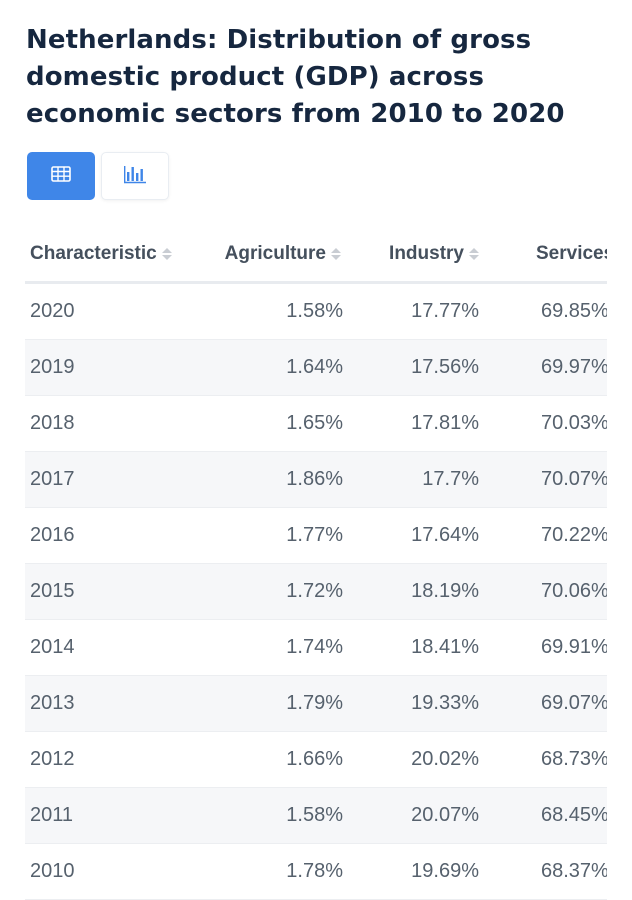 The image size is (632, 900). I want to click on column-header-services: Services, so click(545, 255).